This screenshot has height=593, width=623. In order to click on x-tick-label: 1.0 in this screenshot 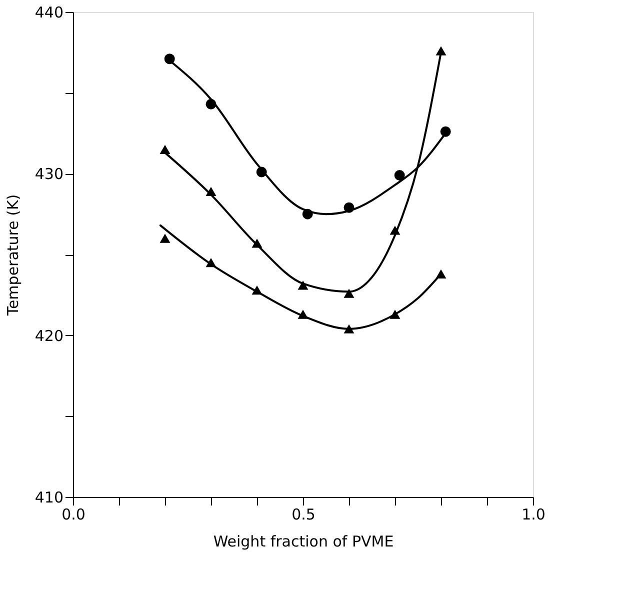, I will do `click(534, 515)`.